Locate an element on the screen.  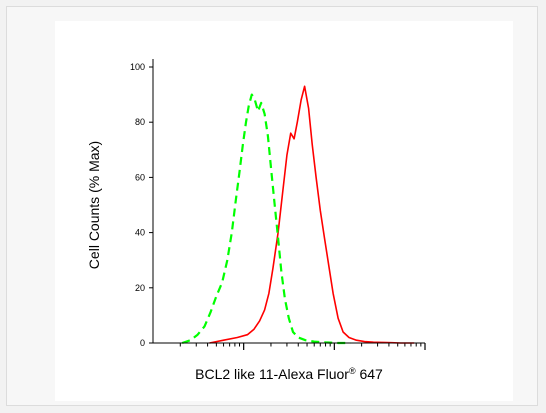
x-axis-title: BCL2 like 11-Alexa Fluor® 647 is located at coordinates (289, 374).